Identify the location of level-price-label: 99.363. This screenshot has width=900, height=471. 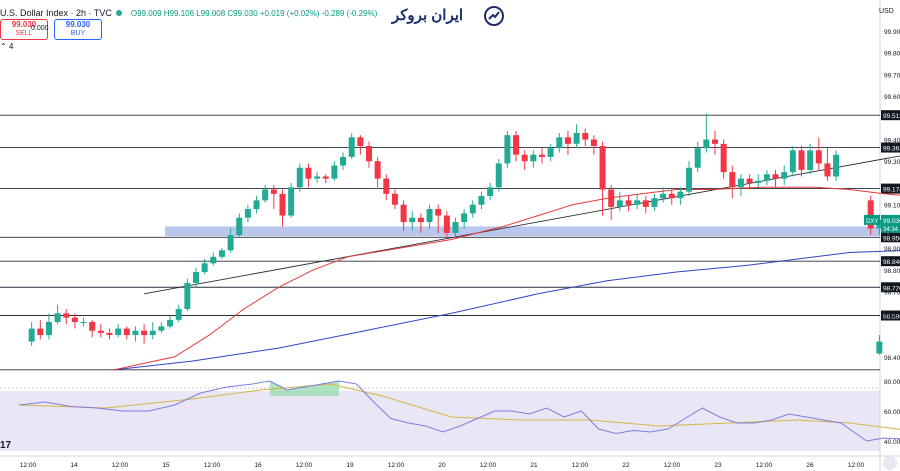
(891, 149).